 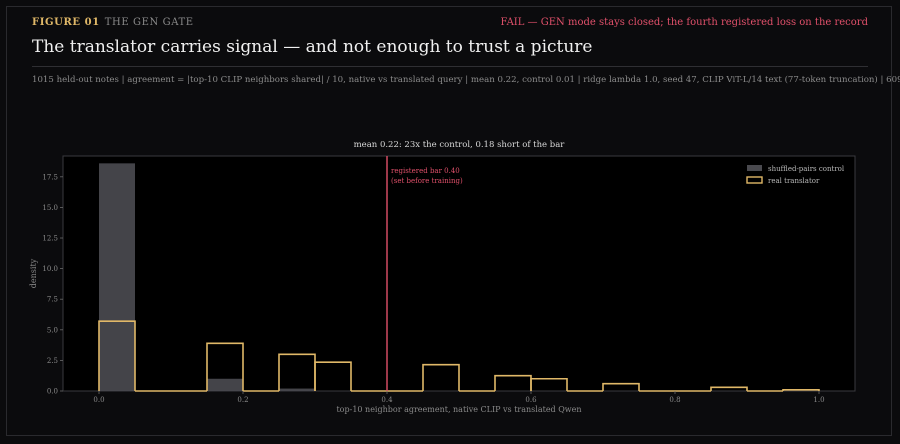 I want to click on threshold-note: (set before training), so click(x=427, y=181).